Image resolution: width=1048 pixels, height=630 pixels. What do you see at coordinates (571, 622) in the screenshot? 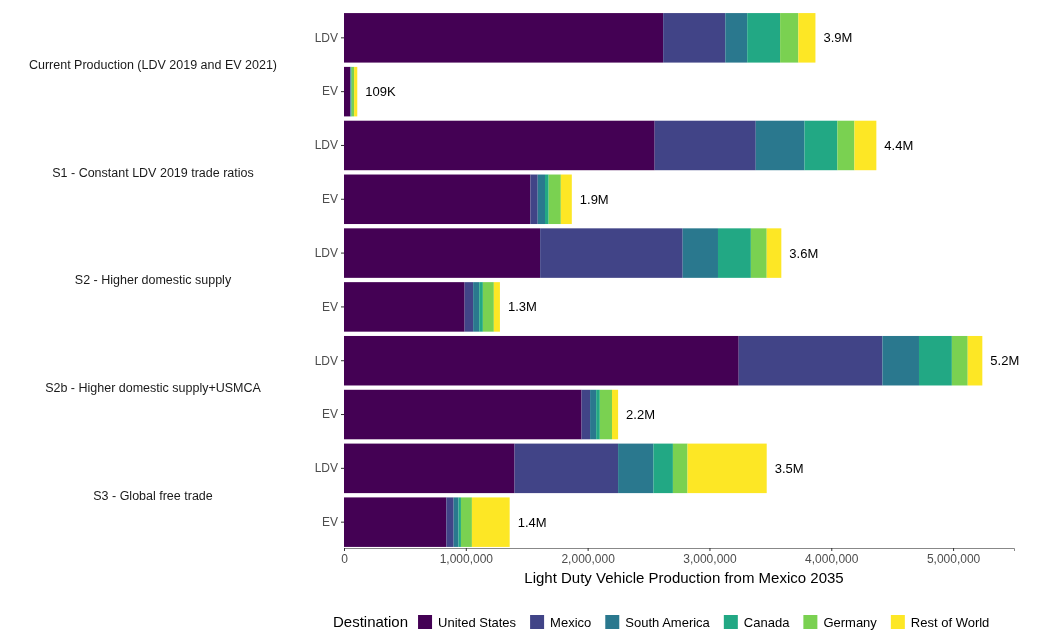
I see `legend-label: Mexico` at bounding box center [571, 622].